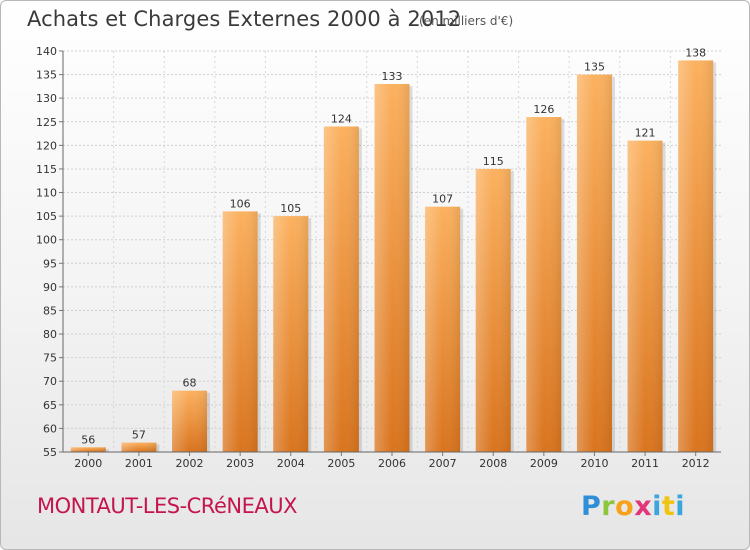 This screenshot has width=750, height=550. What do you see at coordinates (341, 118) in the screenshot?
I see `data-label: 124` at bounding box center [341, 118].